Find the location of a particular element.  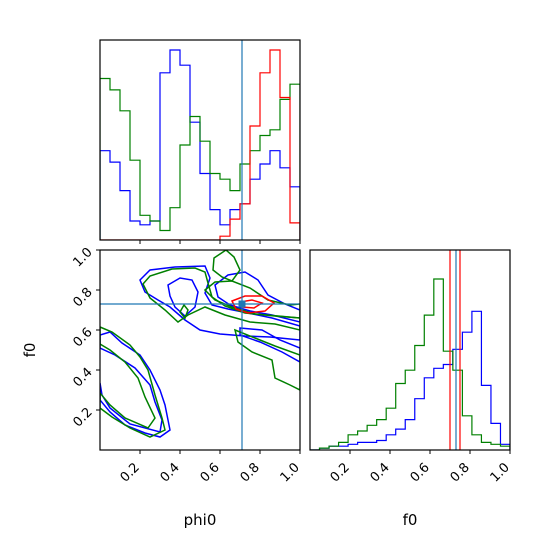

phi0-histogram-panel is located at coordinates (200, 141).